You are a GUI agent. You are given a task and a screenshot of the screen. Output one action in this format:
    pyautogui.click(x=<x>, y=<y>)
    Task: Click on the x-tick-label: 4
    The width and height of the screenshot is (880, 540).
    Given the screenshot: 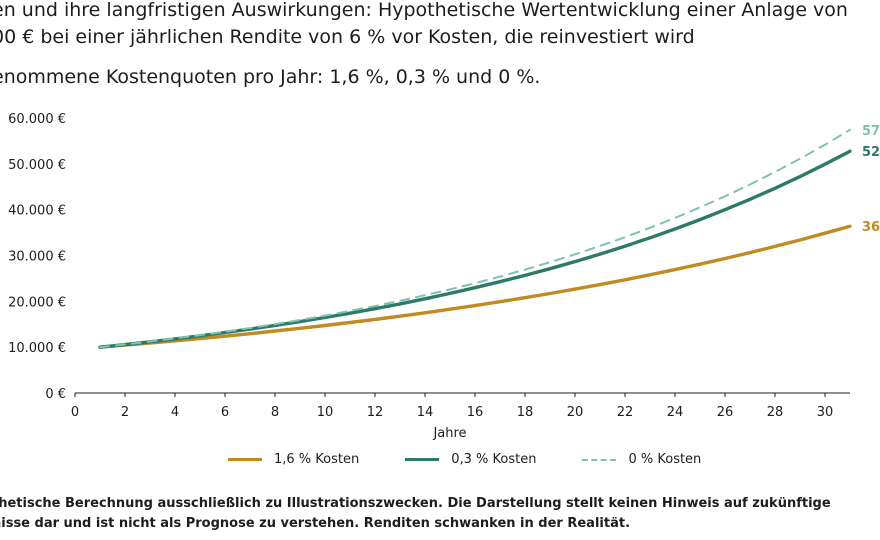 What is the action you would take?
    pyautogui.click(x=175, y=412)
    